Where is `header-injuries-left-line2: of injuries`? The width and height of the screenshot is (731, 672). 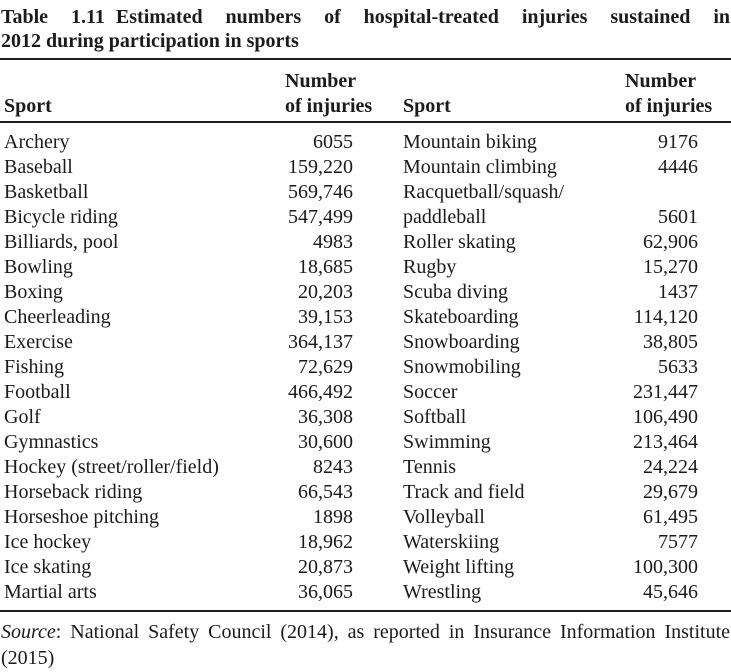 header-injuries-left-line2: of injuries is located at coordinates (329, 106).